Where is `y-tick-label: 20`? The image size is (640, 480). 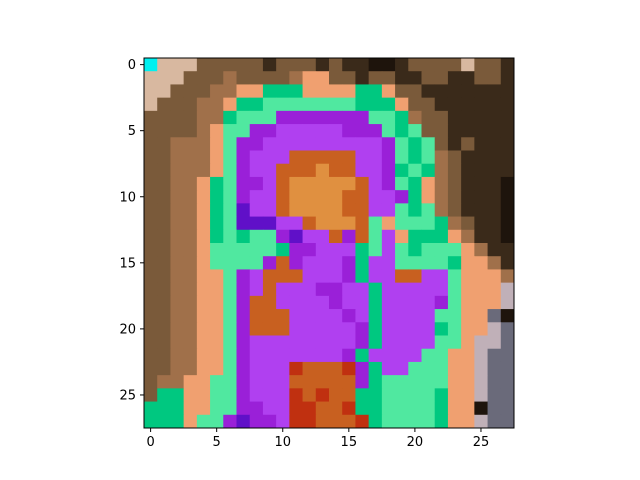 y-tick-label: 20 is located at coordinates (127, 329).